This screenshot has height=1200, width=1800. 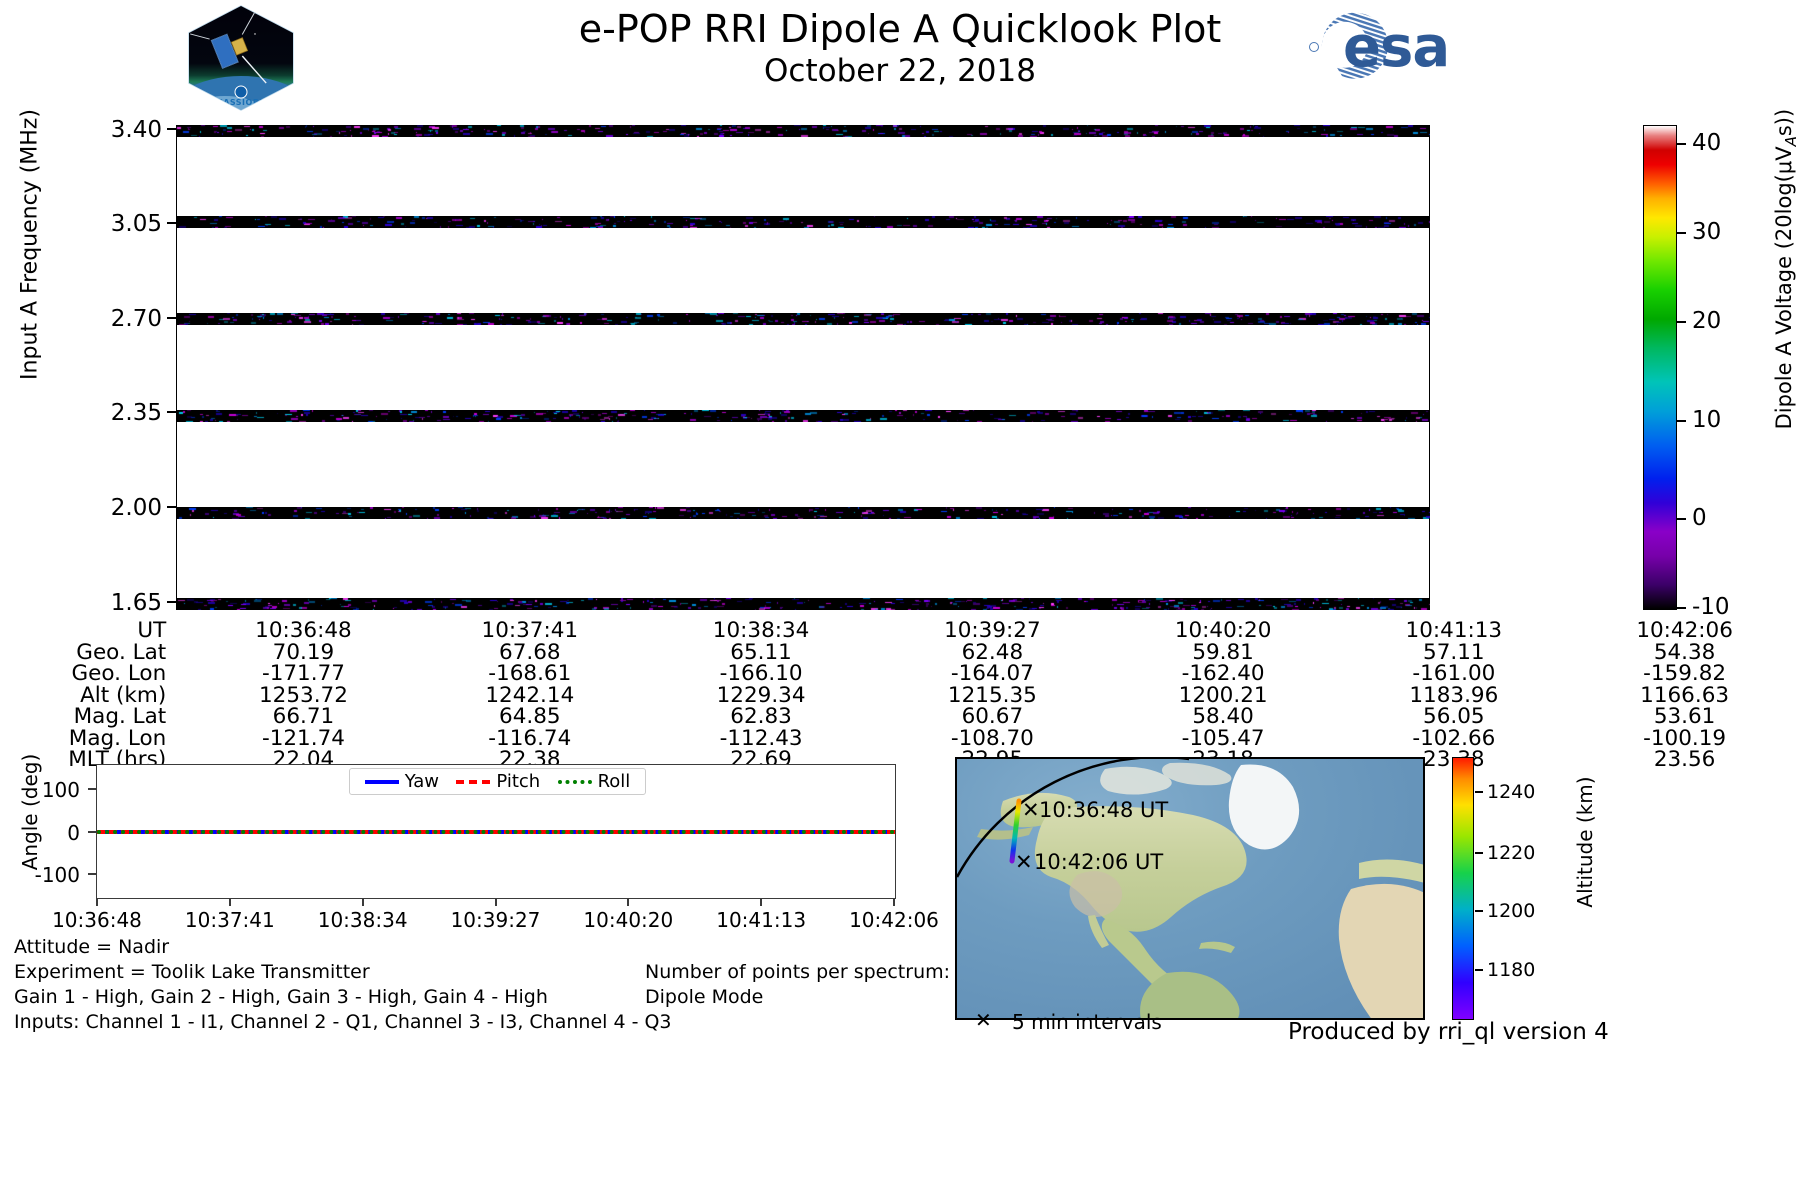 What do you see at coordinates (1684, 759) in the screenshot?
I see `ephemeris-cell: 23.56` at bounding box center [1684, 759].